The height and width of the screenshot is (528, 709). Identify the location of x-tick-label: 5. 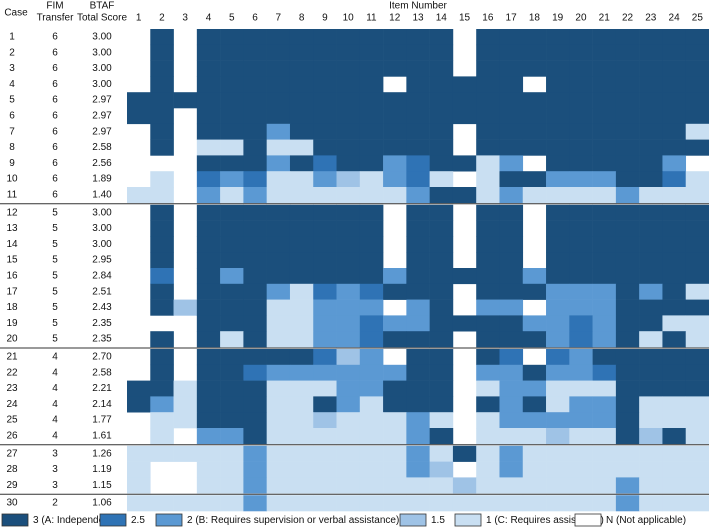
(232, 18).